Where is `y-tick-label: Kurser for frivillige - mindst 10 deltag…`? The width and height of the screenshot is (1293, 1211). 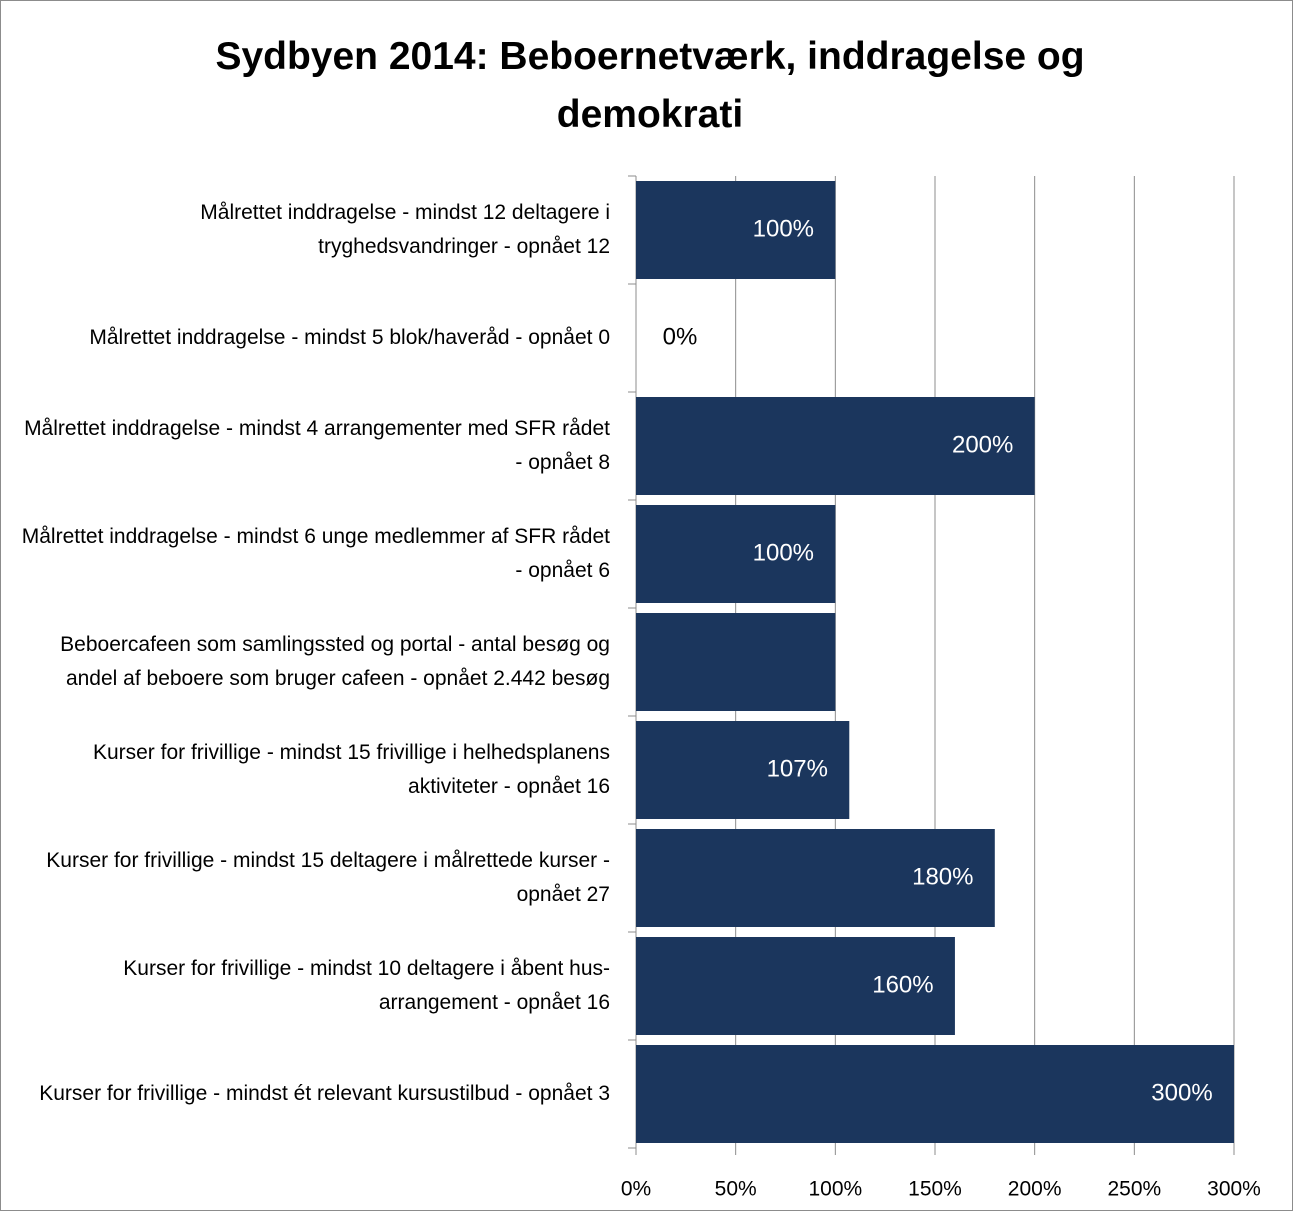
y-tick-label: Kurser for frivillige - mindst 10 deltag… is located at coordinates (366, 985).